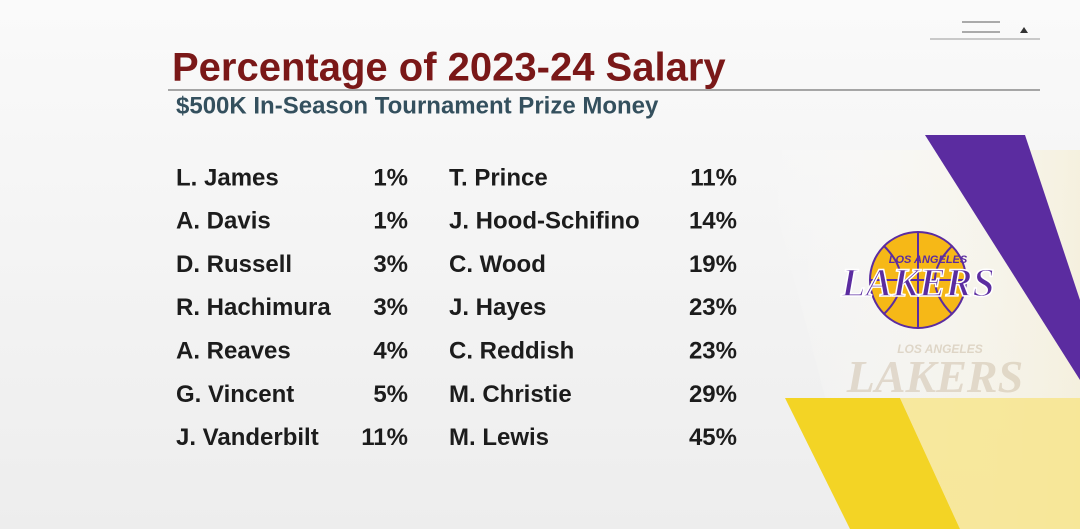 Image resolution: width=1080 pixels, height=529 pixels. Describe the element at coordinates (497, 264) in the screenshot. I see `player-name: C. Wood` at that location.